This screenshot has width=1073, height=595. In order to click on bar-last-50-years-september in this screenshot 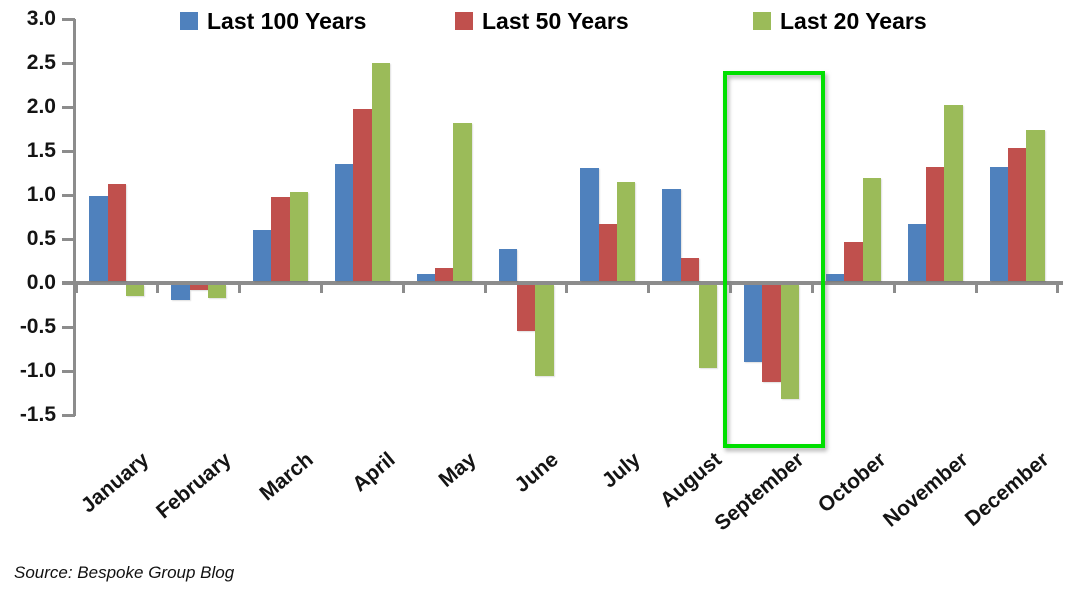, I will do `click(771, 333)`.